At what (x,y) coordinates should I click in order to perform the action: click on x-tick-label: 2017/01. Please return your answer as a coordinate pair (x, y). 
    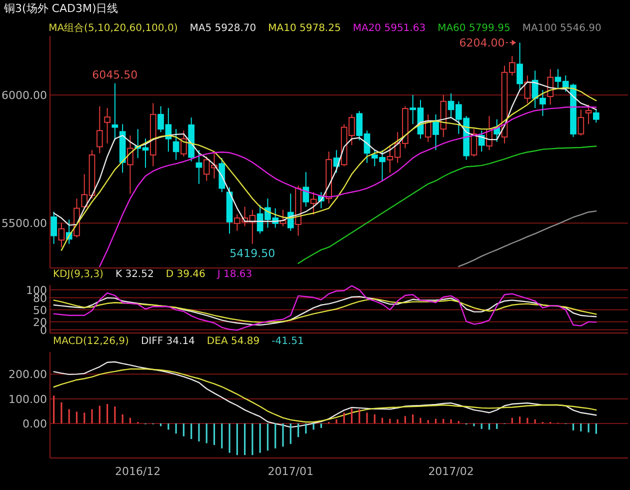
    Looking at the image, I should click on (291, 471).